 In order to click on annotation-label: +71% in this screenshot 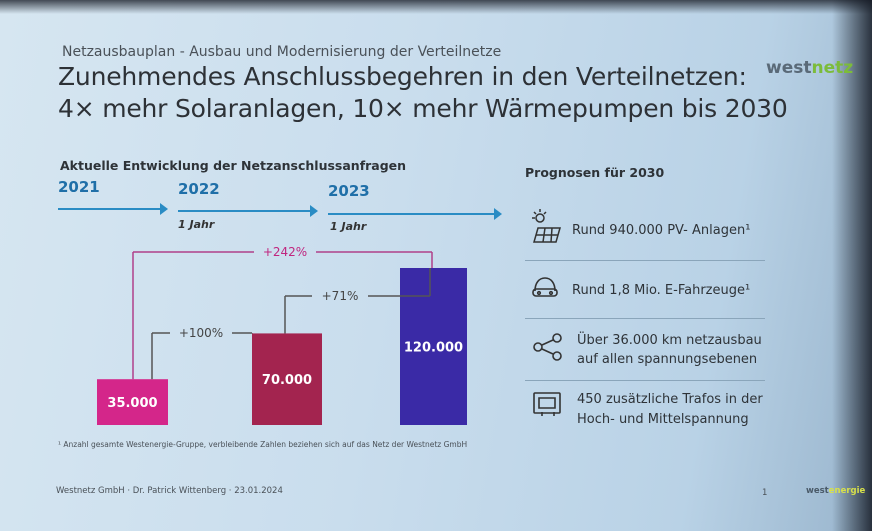, I will do `click(340, 296)`.